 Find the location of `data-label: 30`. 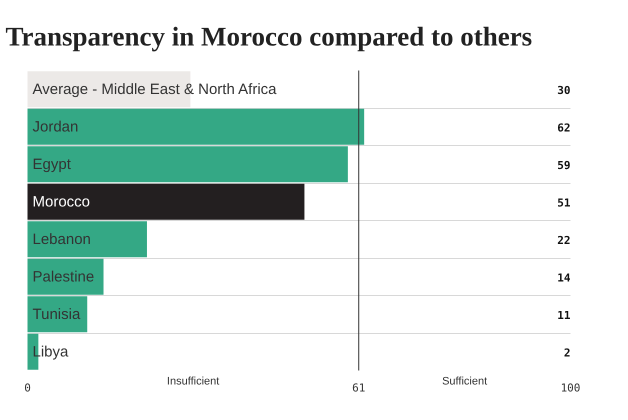

data-label: 30 is located at coordinates (564, 90).